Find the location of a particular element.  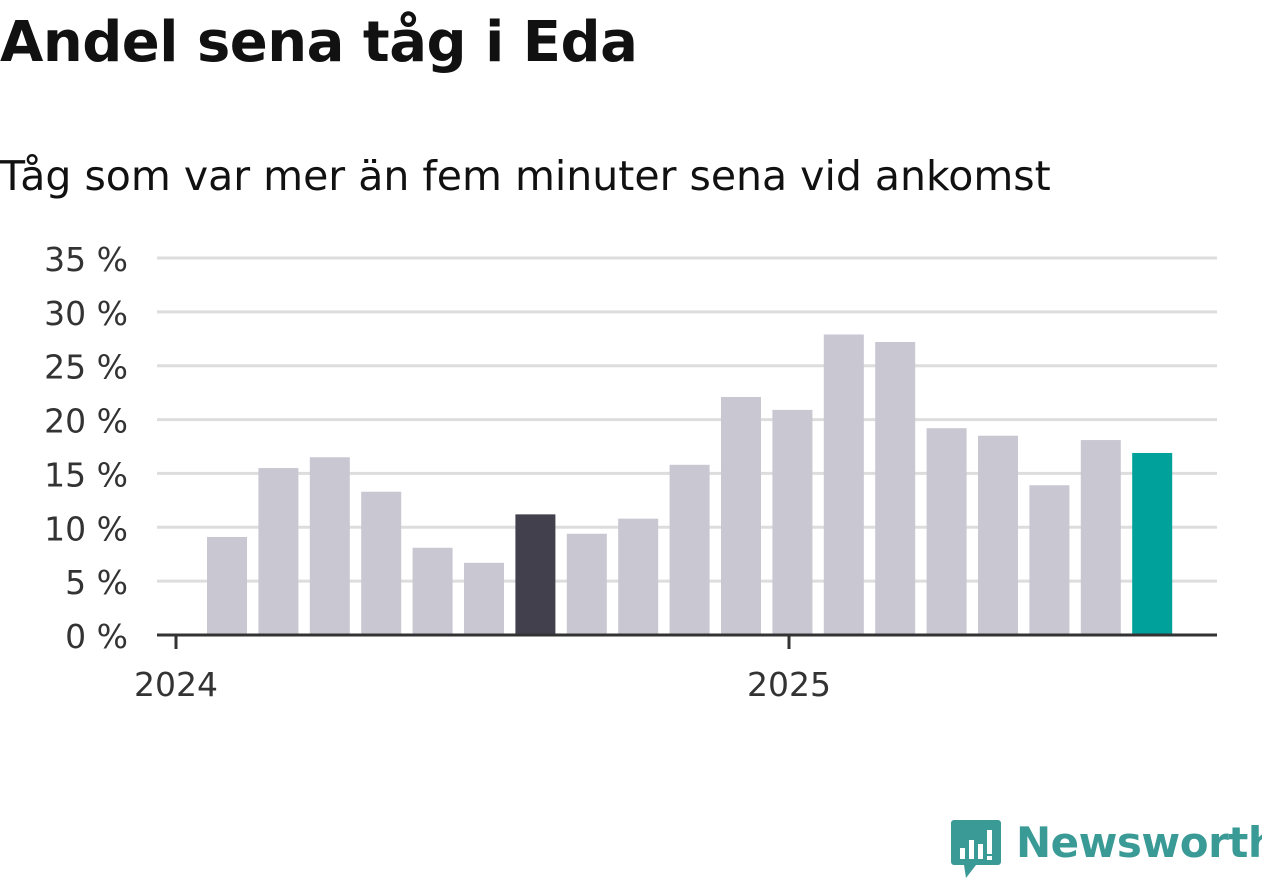

y-tick-label: 30 % is located at coordinates (86, 313).